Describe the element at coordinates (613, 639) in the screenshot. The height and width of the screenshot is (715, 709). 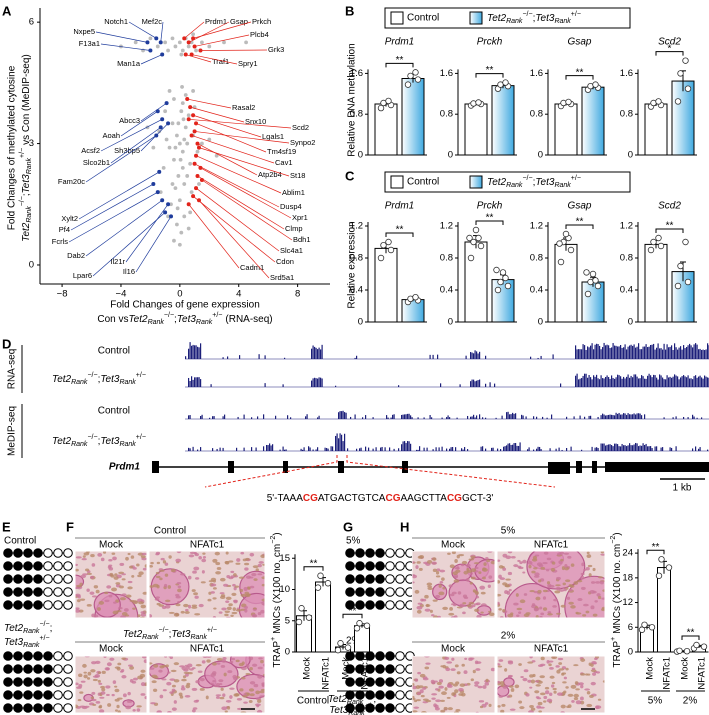
I see `text-part: +` at that location.